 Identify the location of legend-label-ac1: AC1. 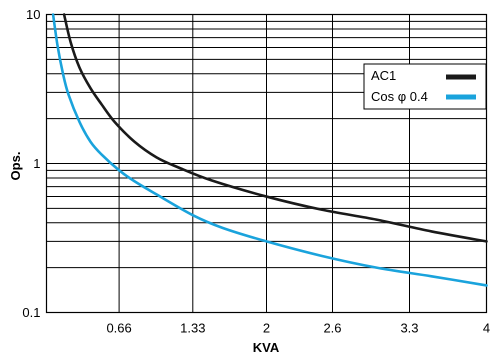
(383, 75).